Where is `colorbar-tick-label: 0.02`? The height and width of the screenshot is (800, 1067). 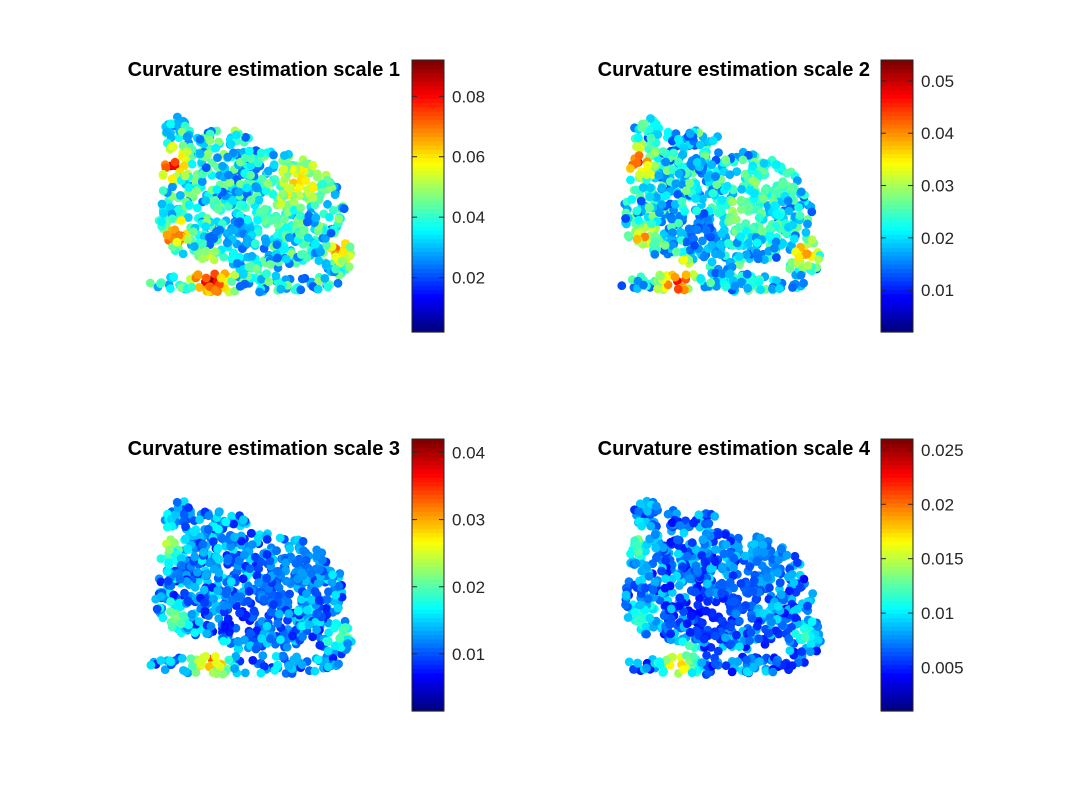
colorbar-tick-label: 0.02 is located at coordinates (468, 278).